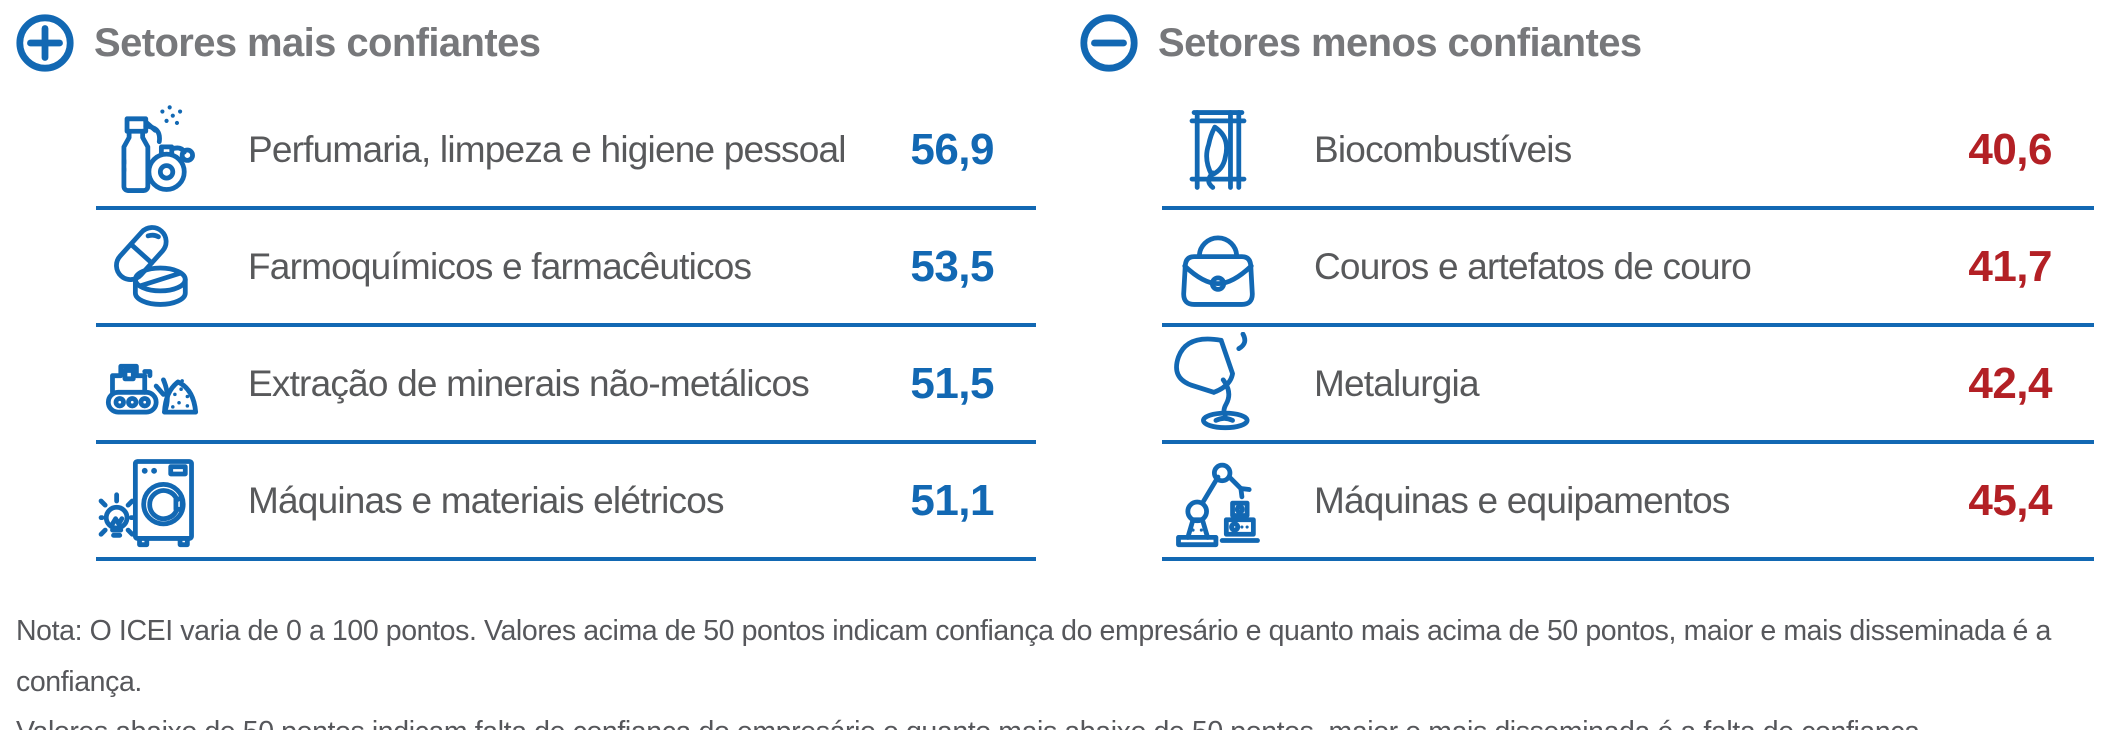 This screenshot has width=2126, height=730. I want to click on sector-value: 40,6, so click(2010, 149).